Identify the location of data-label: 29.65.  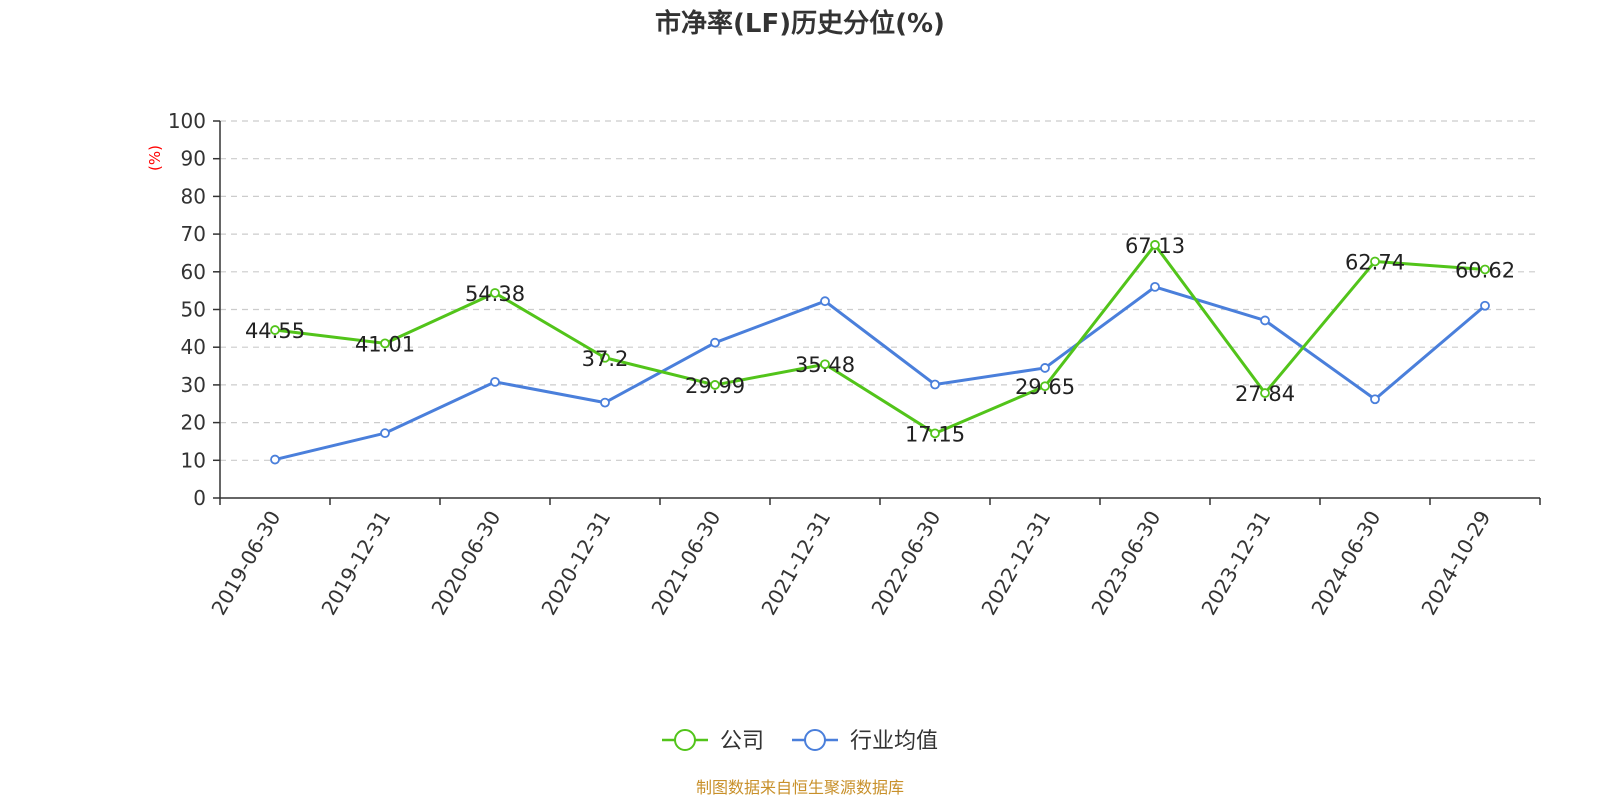
(1045, 387).